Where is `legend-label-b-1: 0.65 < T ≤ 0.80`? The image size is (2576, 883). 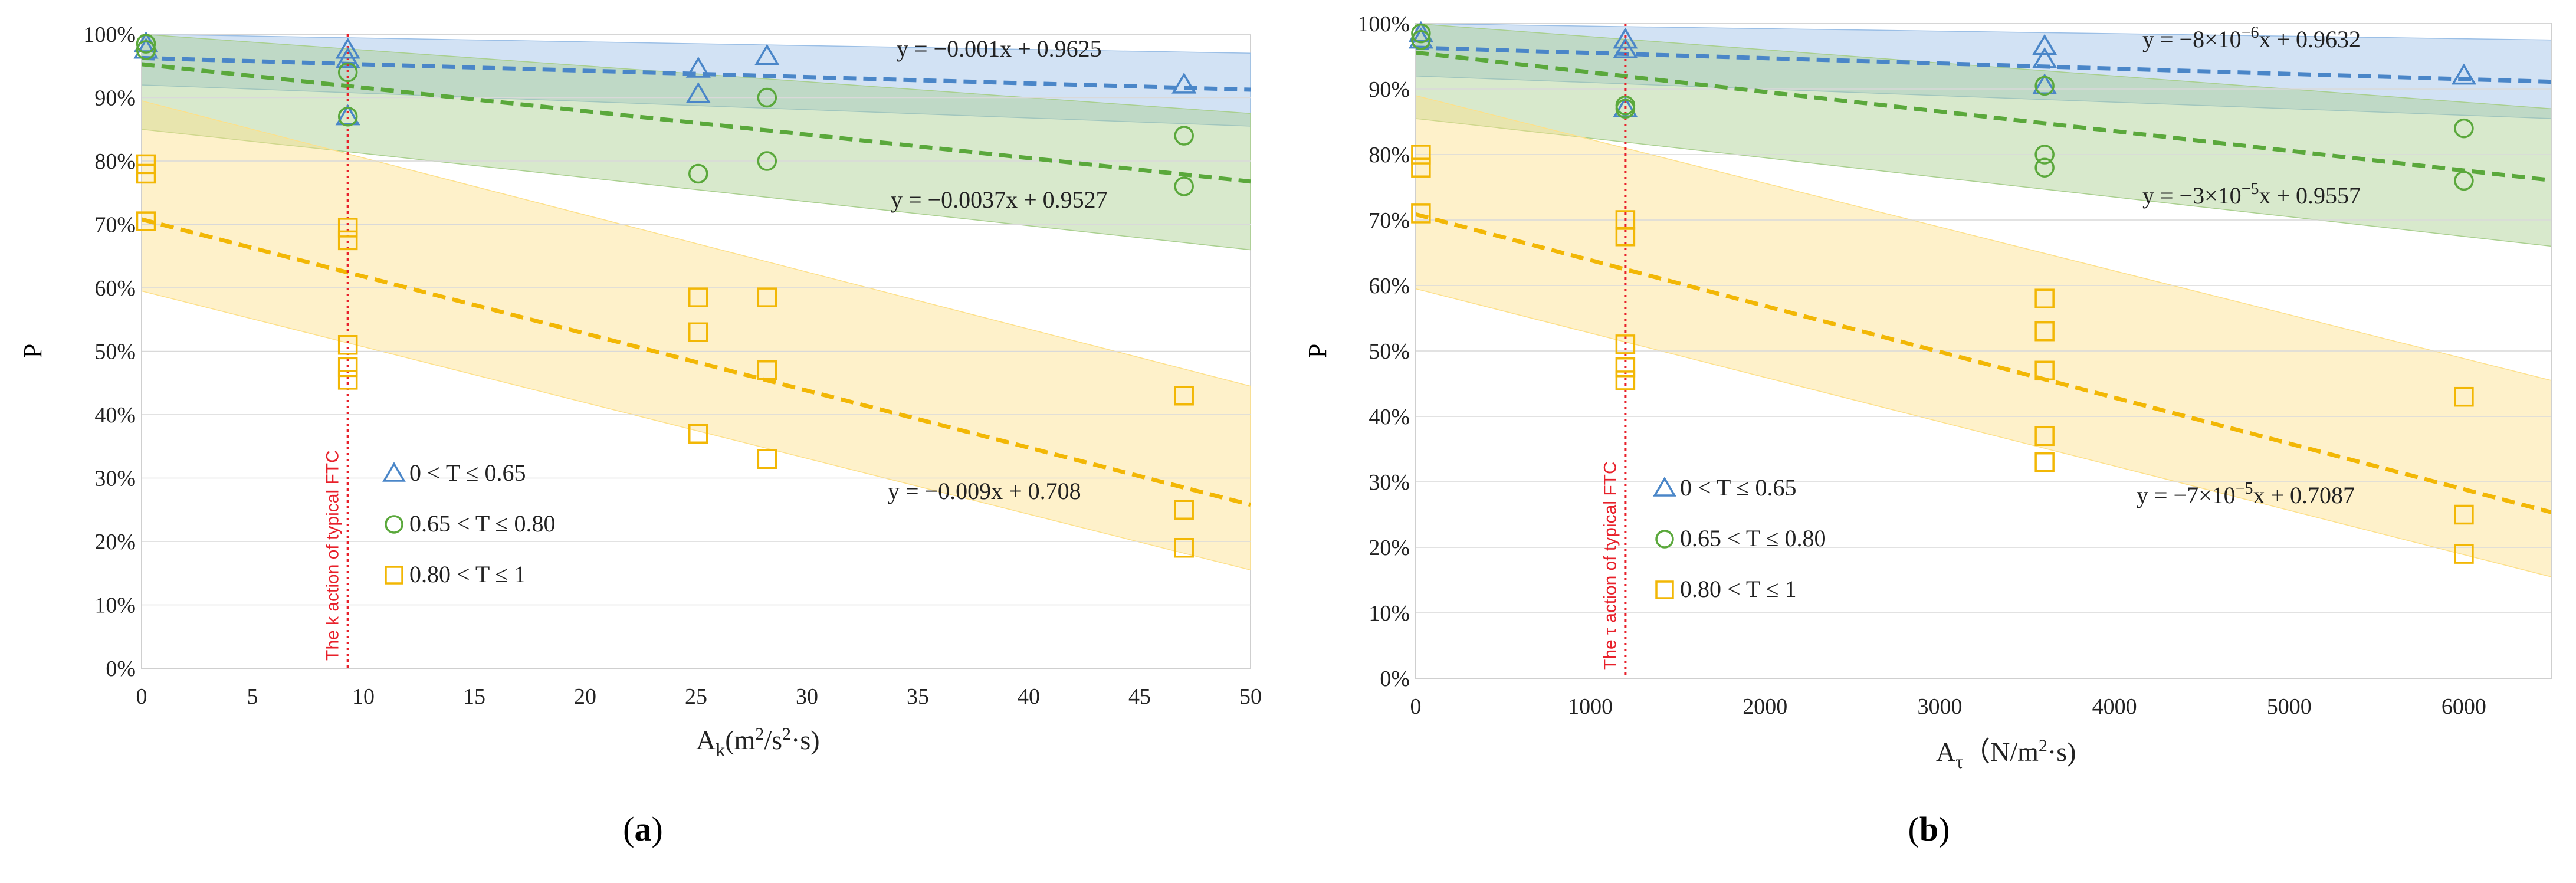
legend-label-b-1: 0.65 < T ≤ 0.80 is located at coordinates (1753, 538).